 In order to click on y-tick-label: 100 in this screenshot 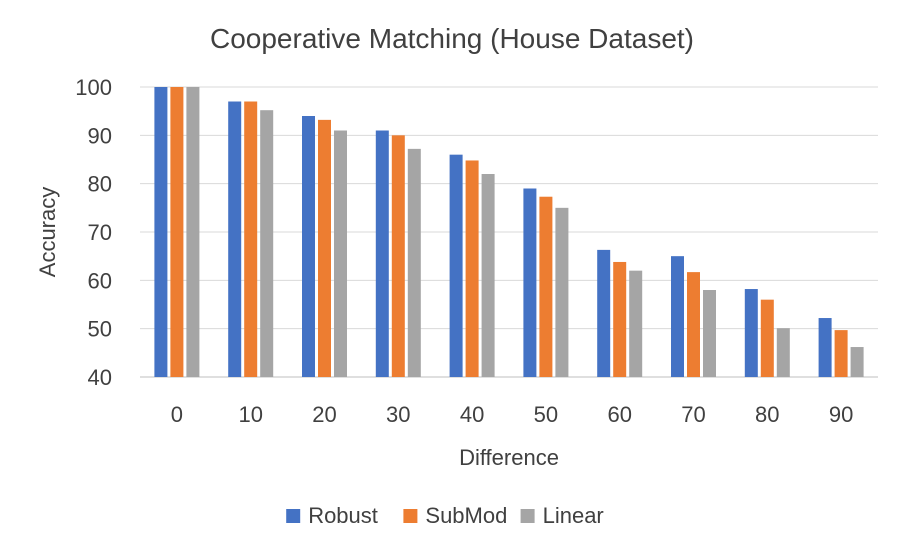, I will do `click(93, 87)`.